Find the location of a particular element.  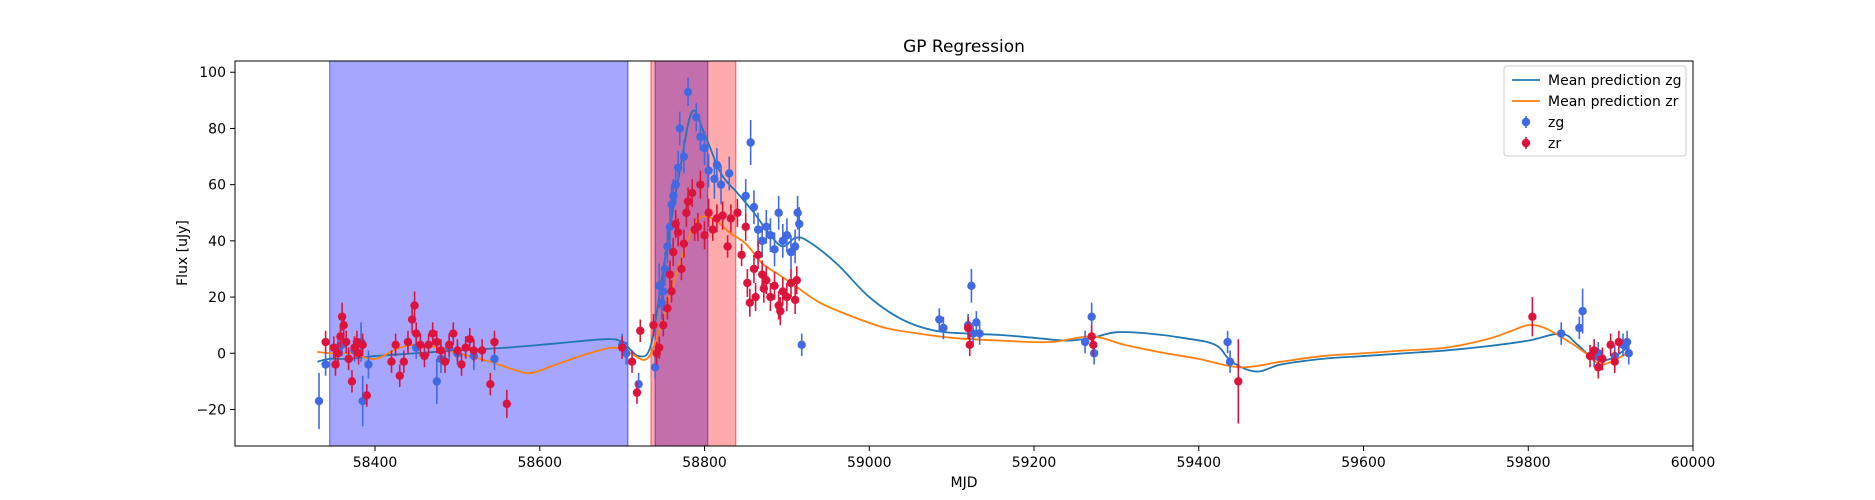

legend: Mean prediction zg Mean prediction zr zg zr is located at coordinates (1595, 111).